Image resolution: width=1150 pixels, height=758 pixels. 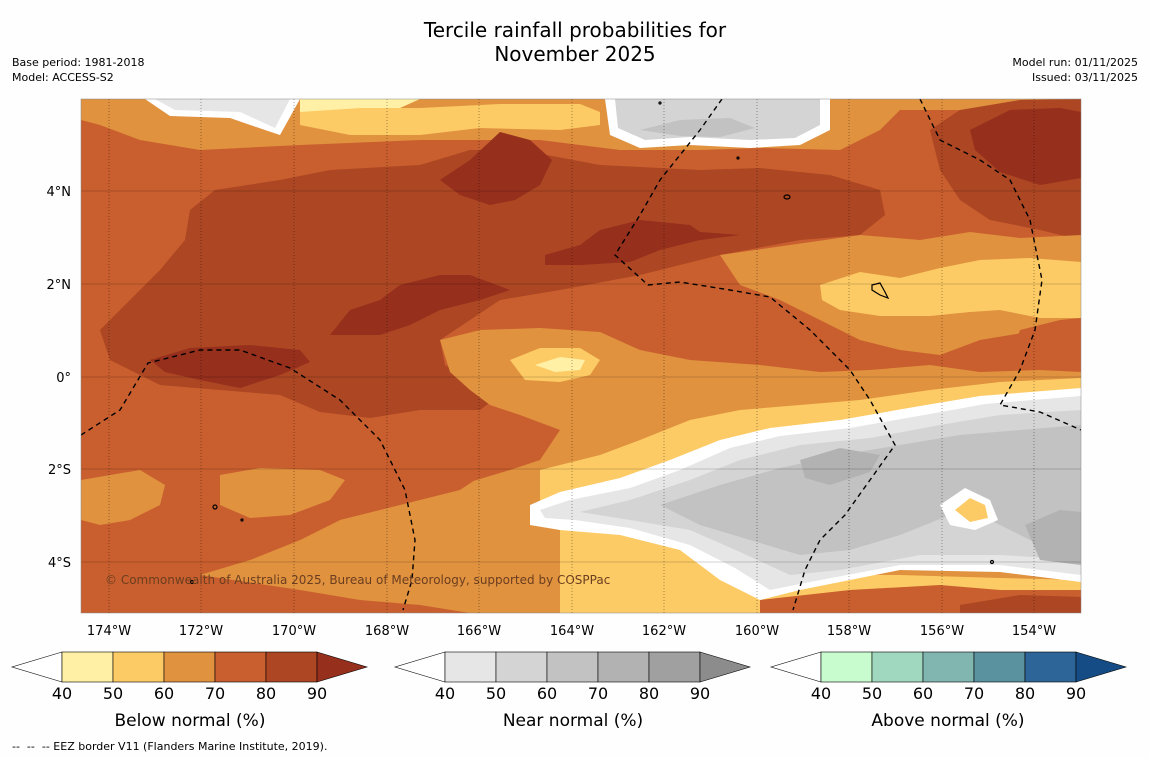 I want to click on region-below-50-yellow-band, so click(x=810, y=444).